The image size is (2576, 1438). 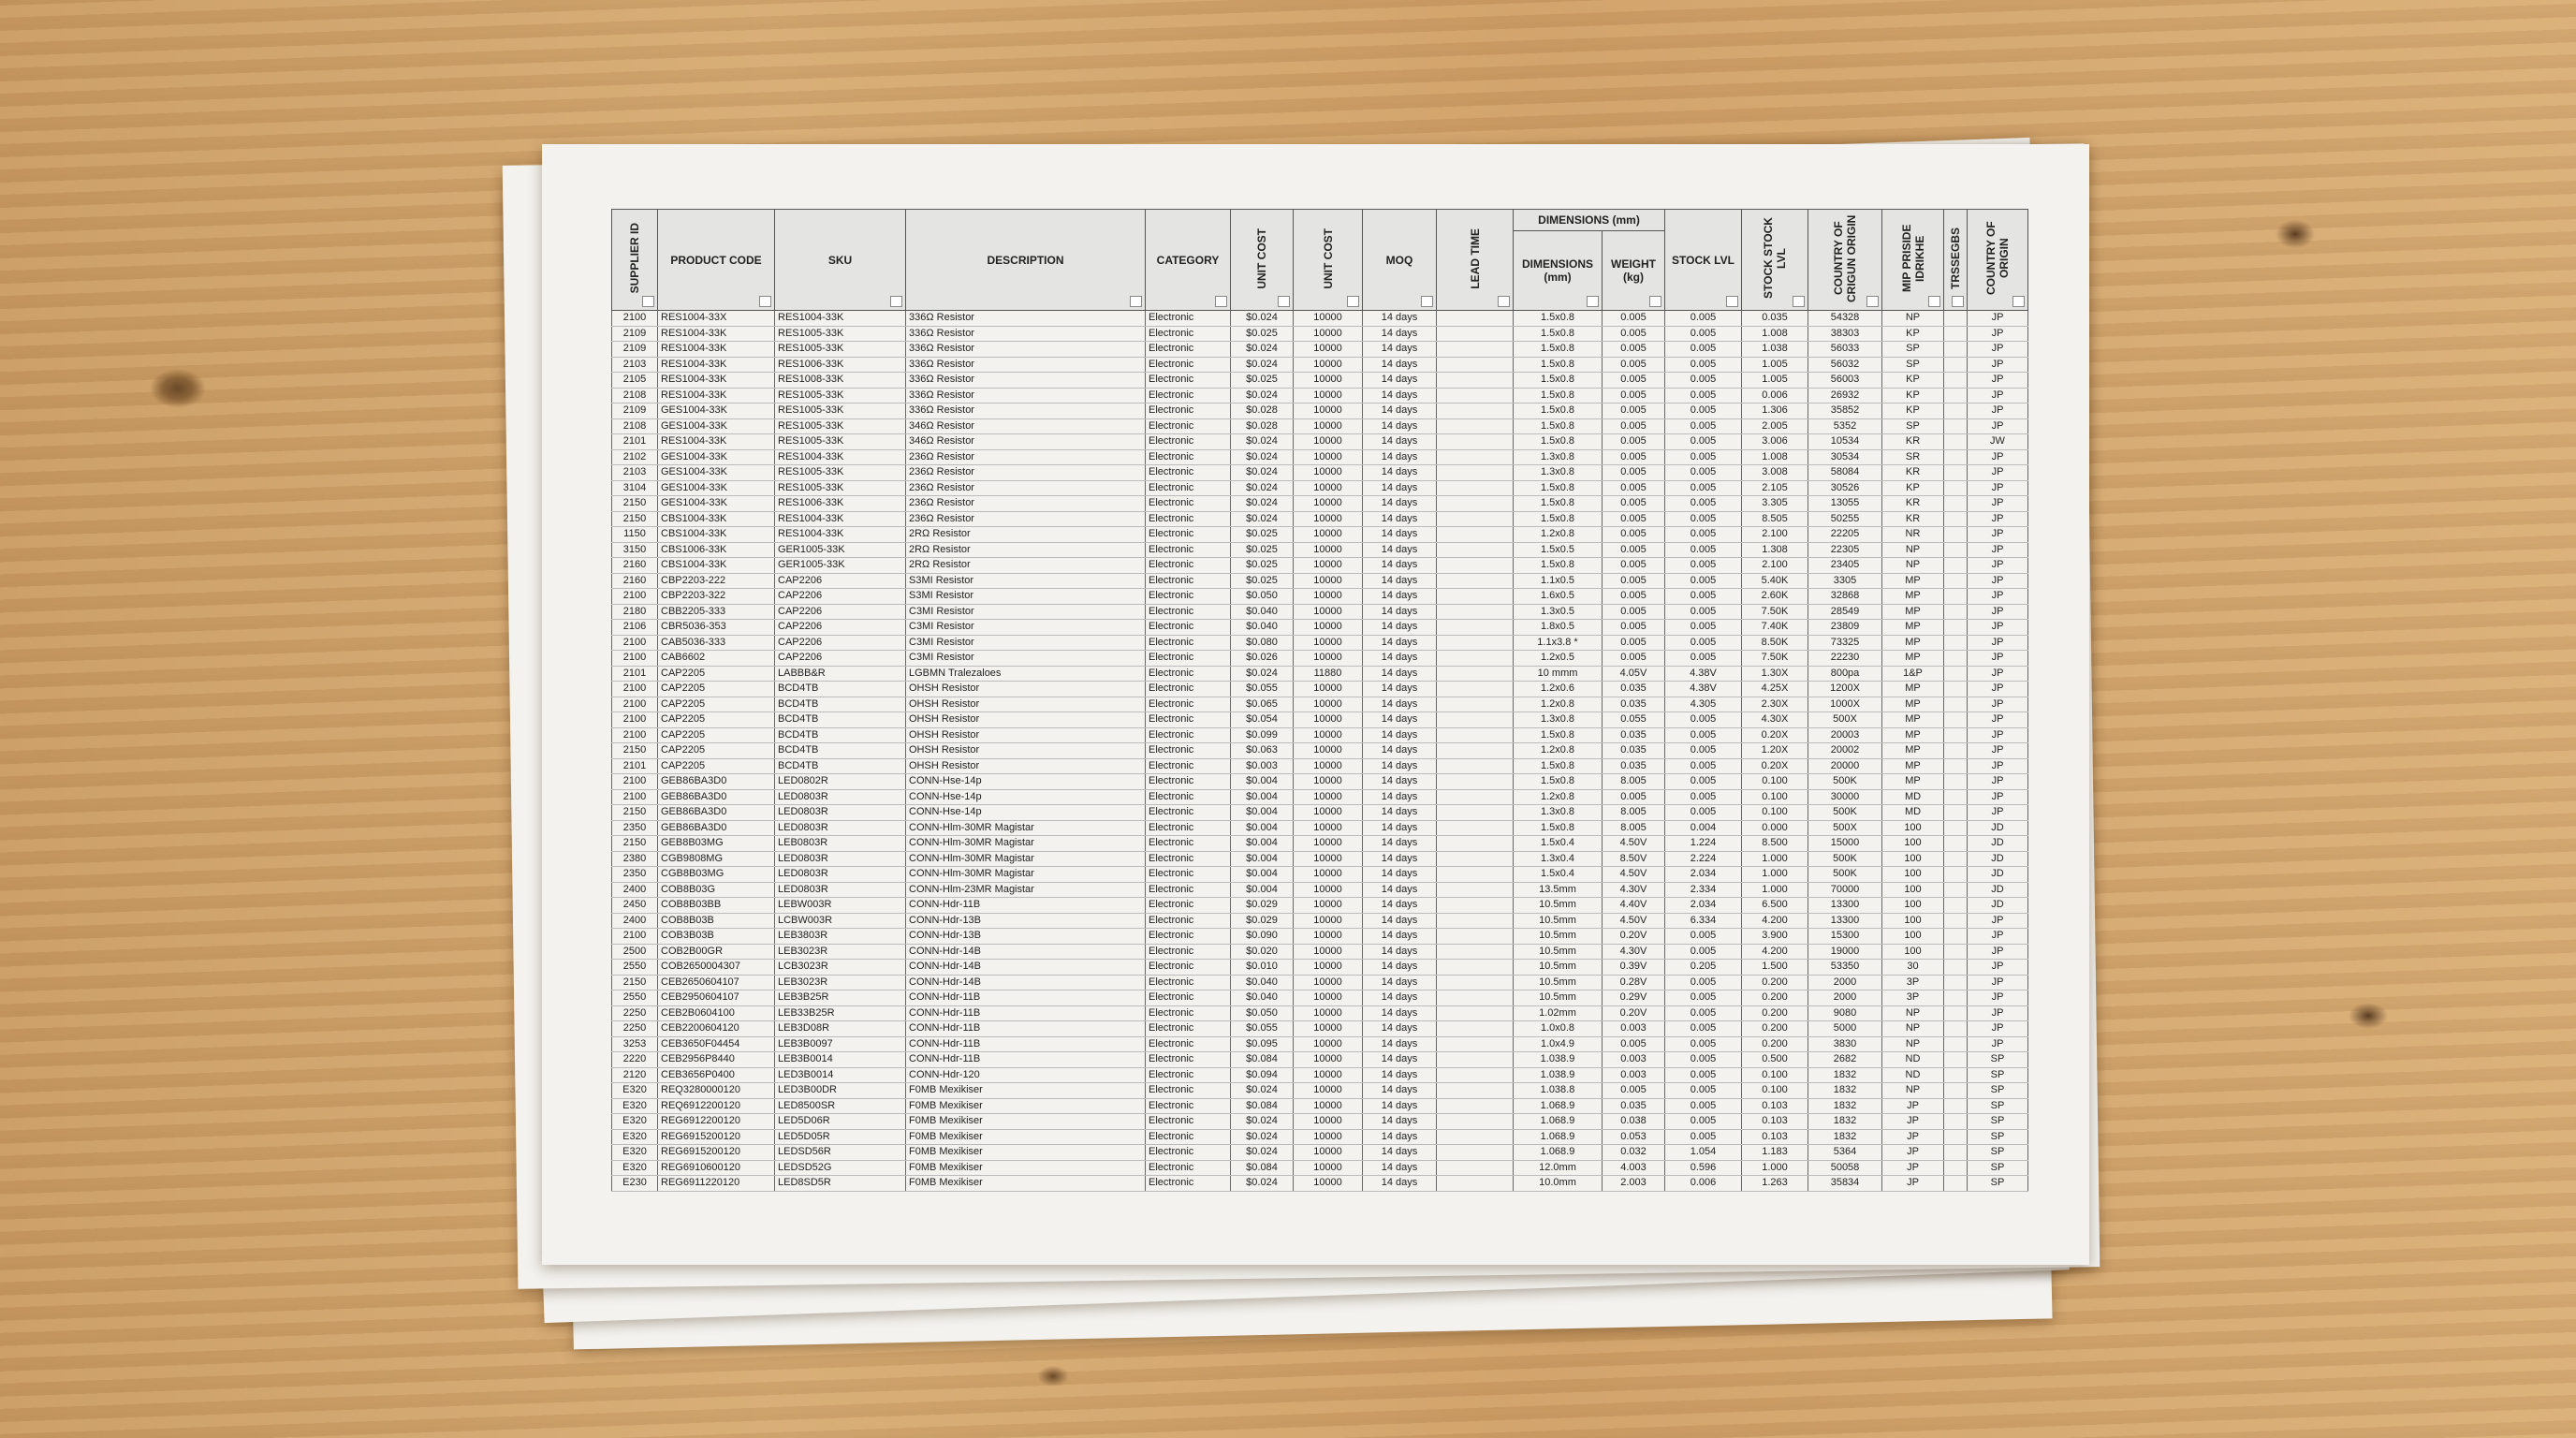 What do you see at coordinates (1845, 550) in the screenshot?
I see `table-cell: 22305` at bounding box center [1845, 550].